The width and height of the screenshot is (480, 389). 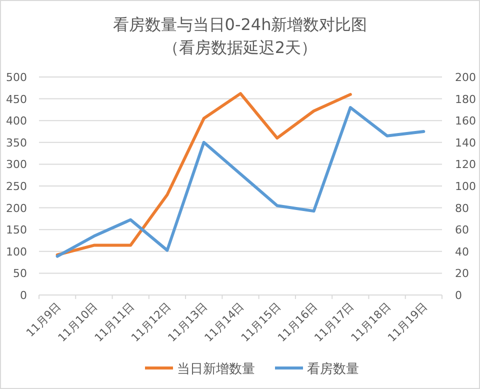 What do you see at coordinates (16, 165) in the screenshot?
I see `y-tick-label: 300` at bounding box center [16, 165].